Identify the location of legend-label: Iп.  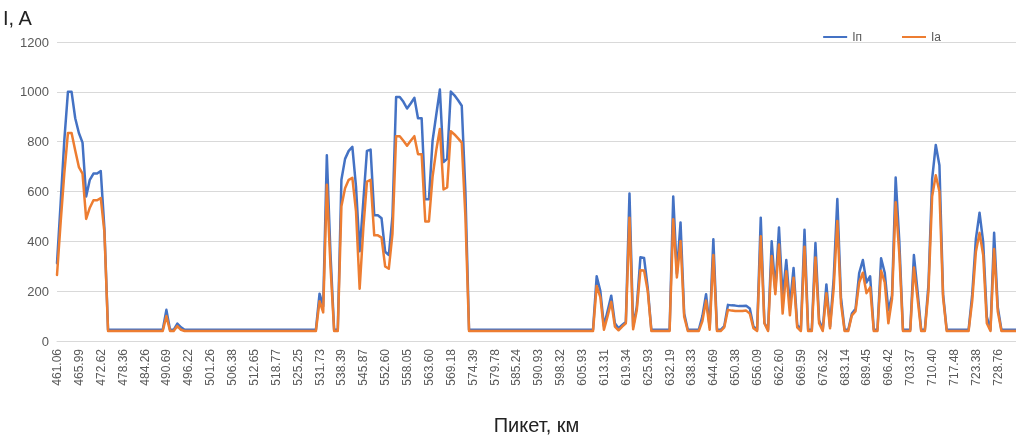
(857, 37).